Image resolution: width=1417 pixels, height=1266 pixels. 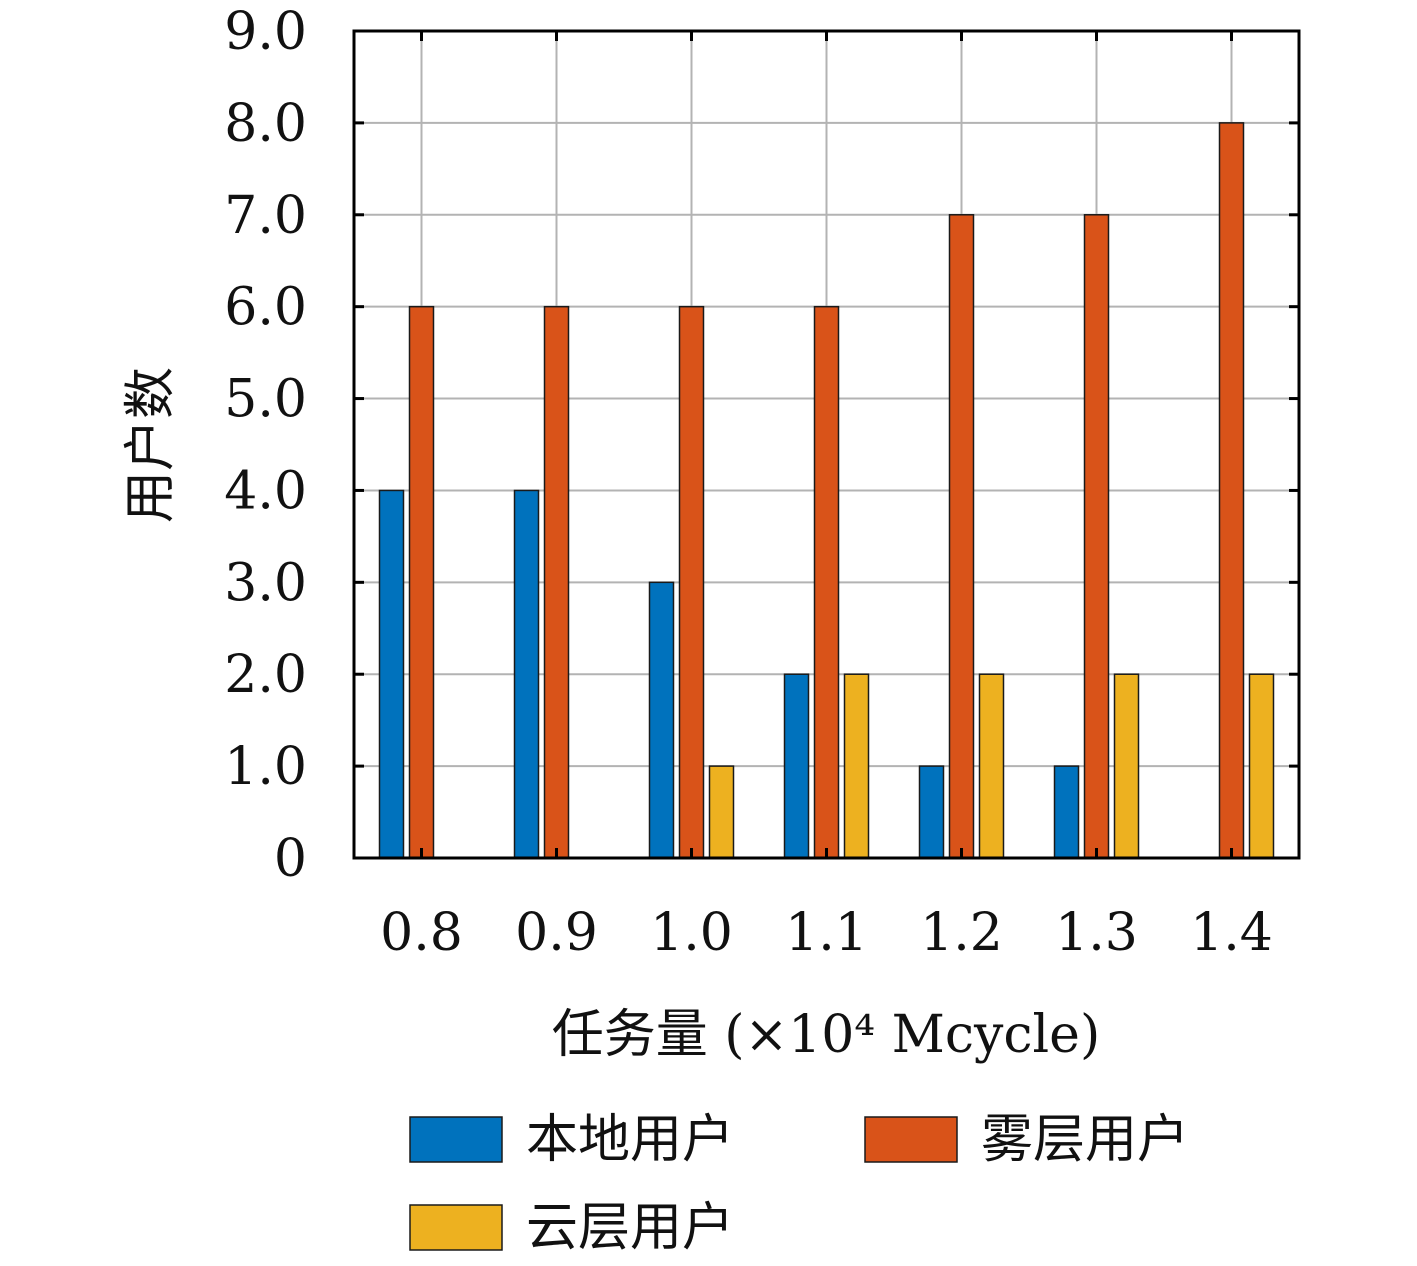 I want to click on y-tick-label: 6.0, so click(x=265, y=308).